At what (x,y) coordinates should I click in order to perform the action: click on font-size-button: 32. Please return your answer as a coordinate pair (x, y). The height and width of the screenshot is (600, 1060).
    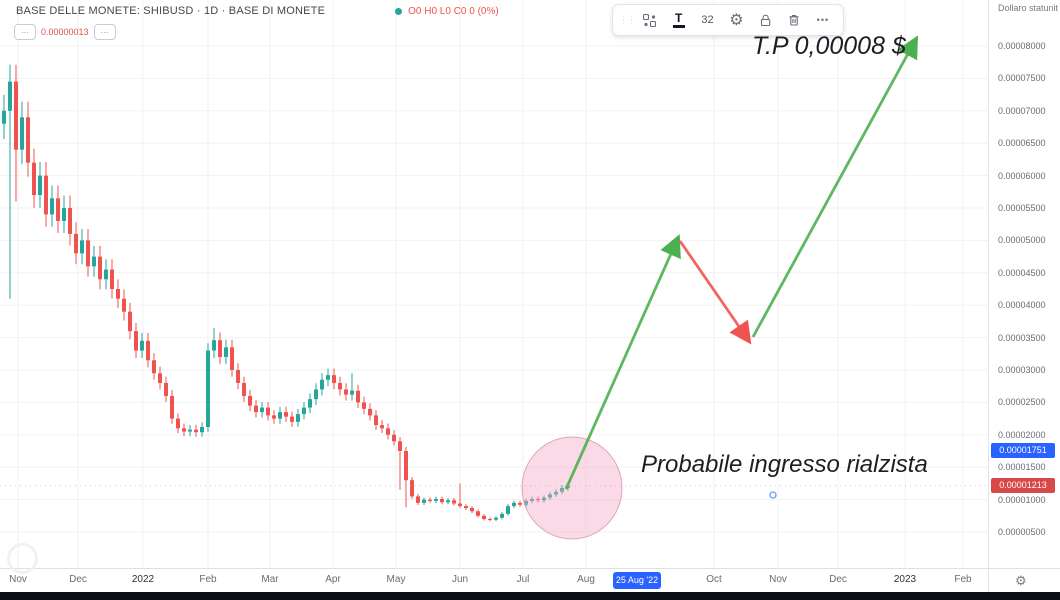
    Looking at the image, I should click on (707, 20).